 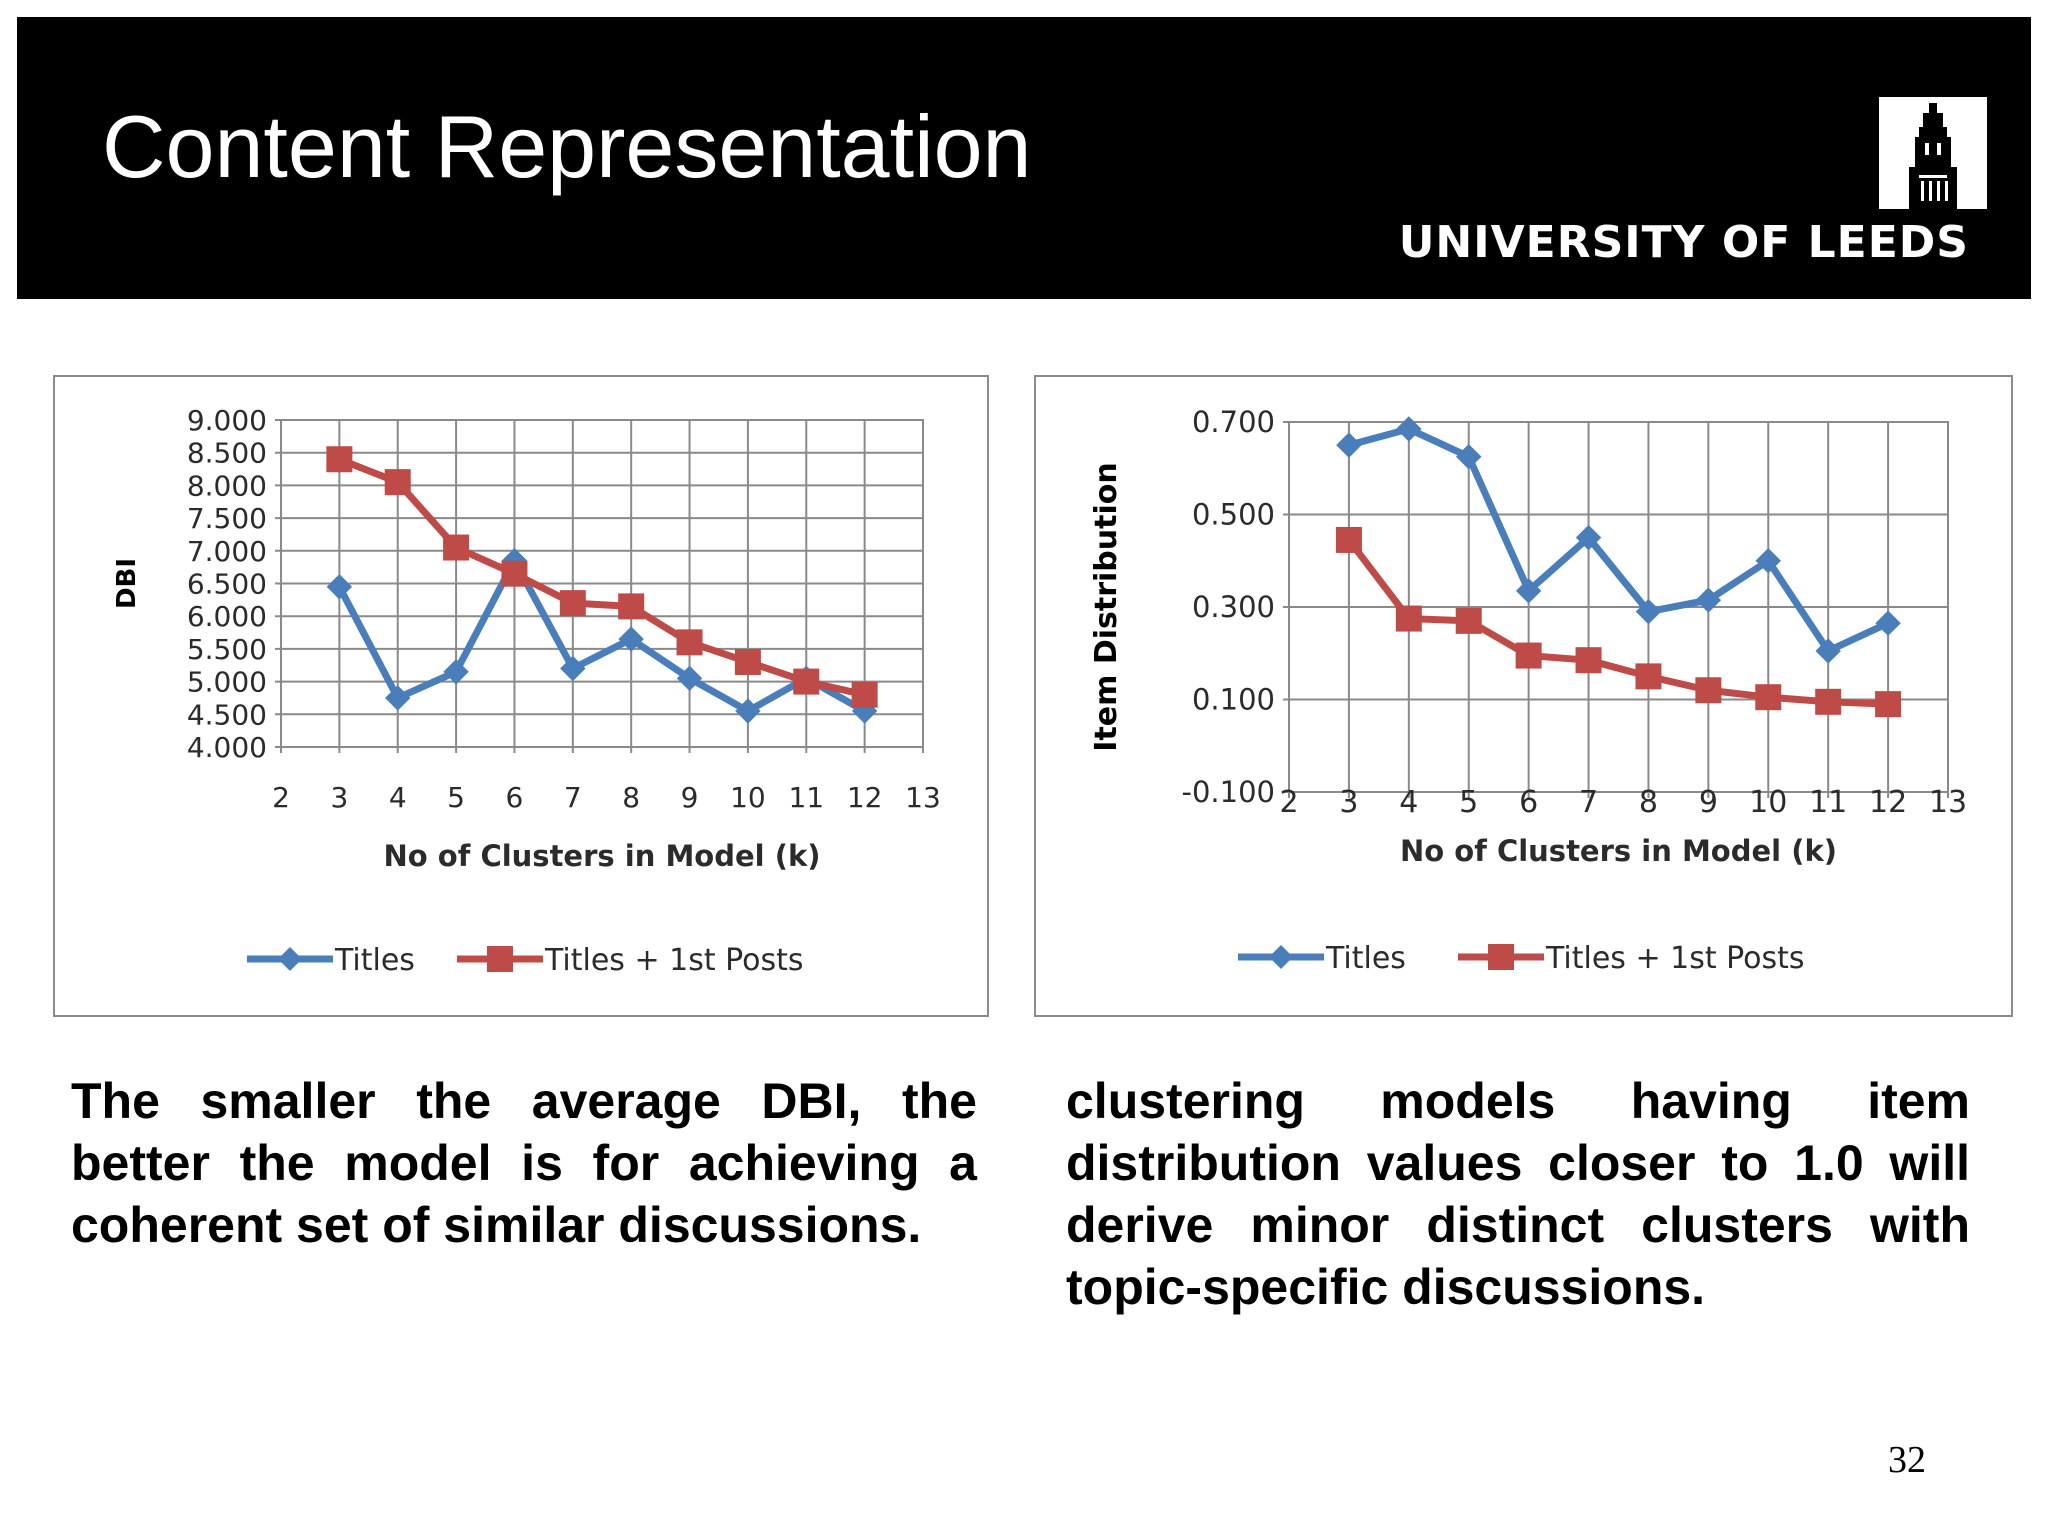 What do you see at coordinates (227, 420) in the screenshot?
I see `dbi-ytick-label: 9.000` at bounding box center [227, 420].